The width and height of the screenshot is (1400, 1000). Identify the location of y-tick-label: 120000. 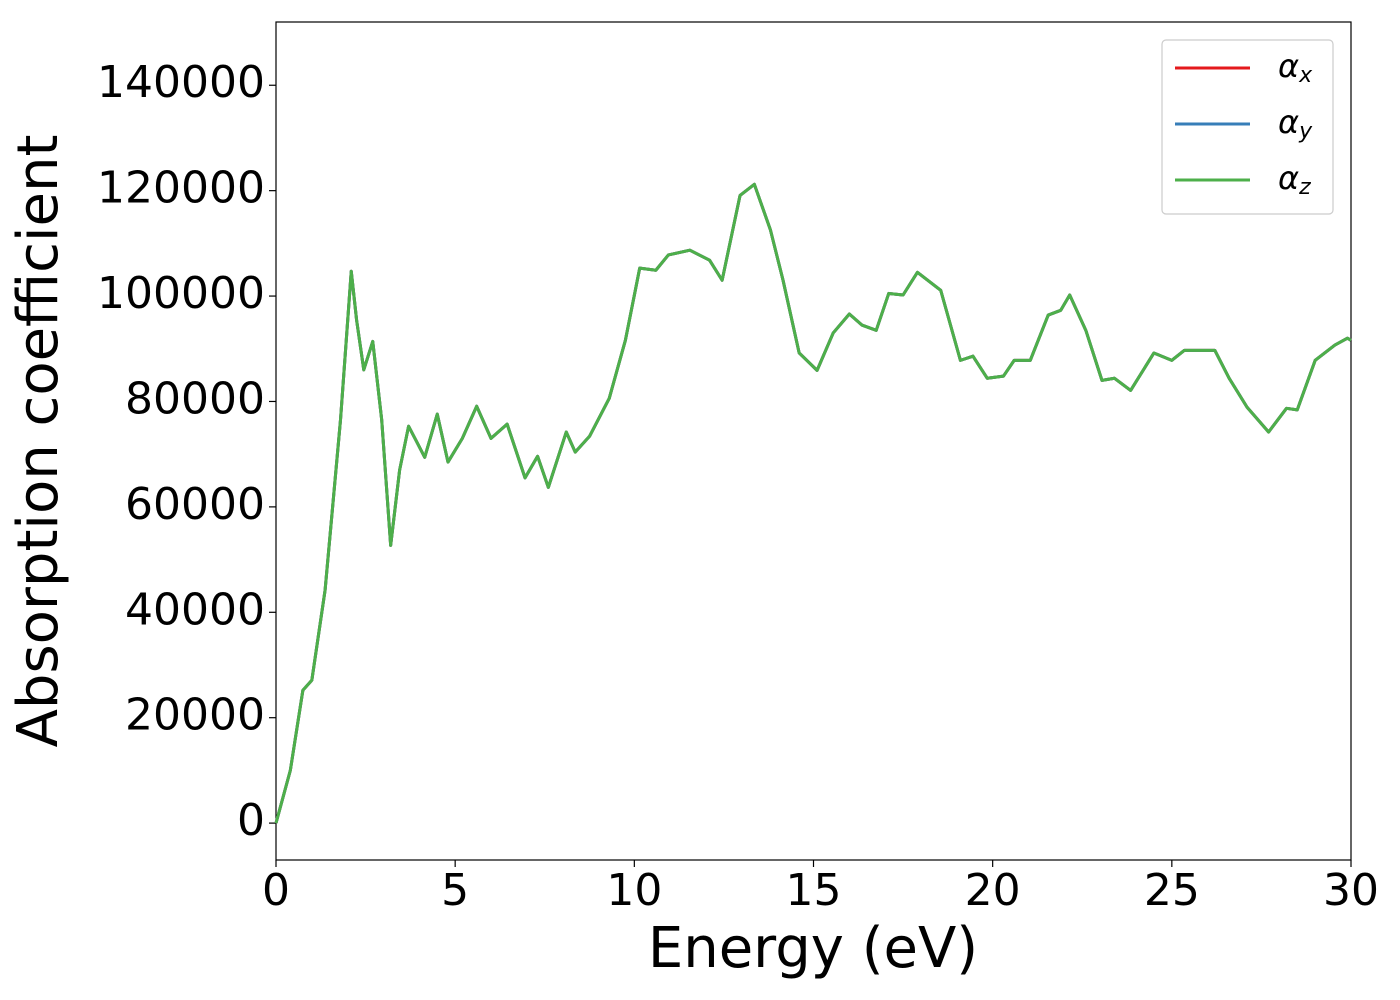
(181, 188).